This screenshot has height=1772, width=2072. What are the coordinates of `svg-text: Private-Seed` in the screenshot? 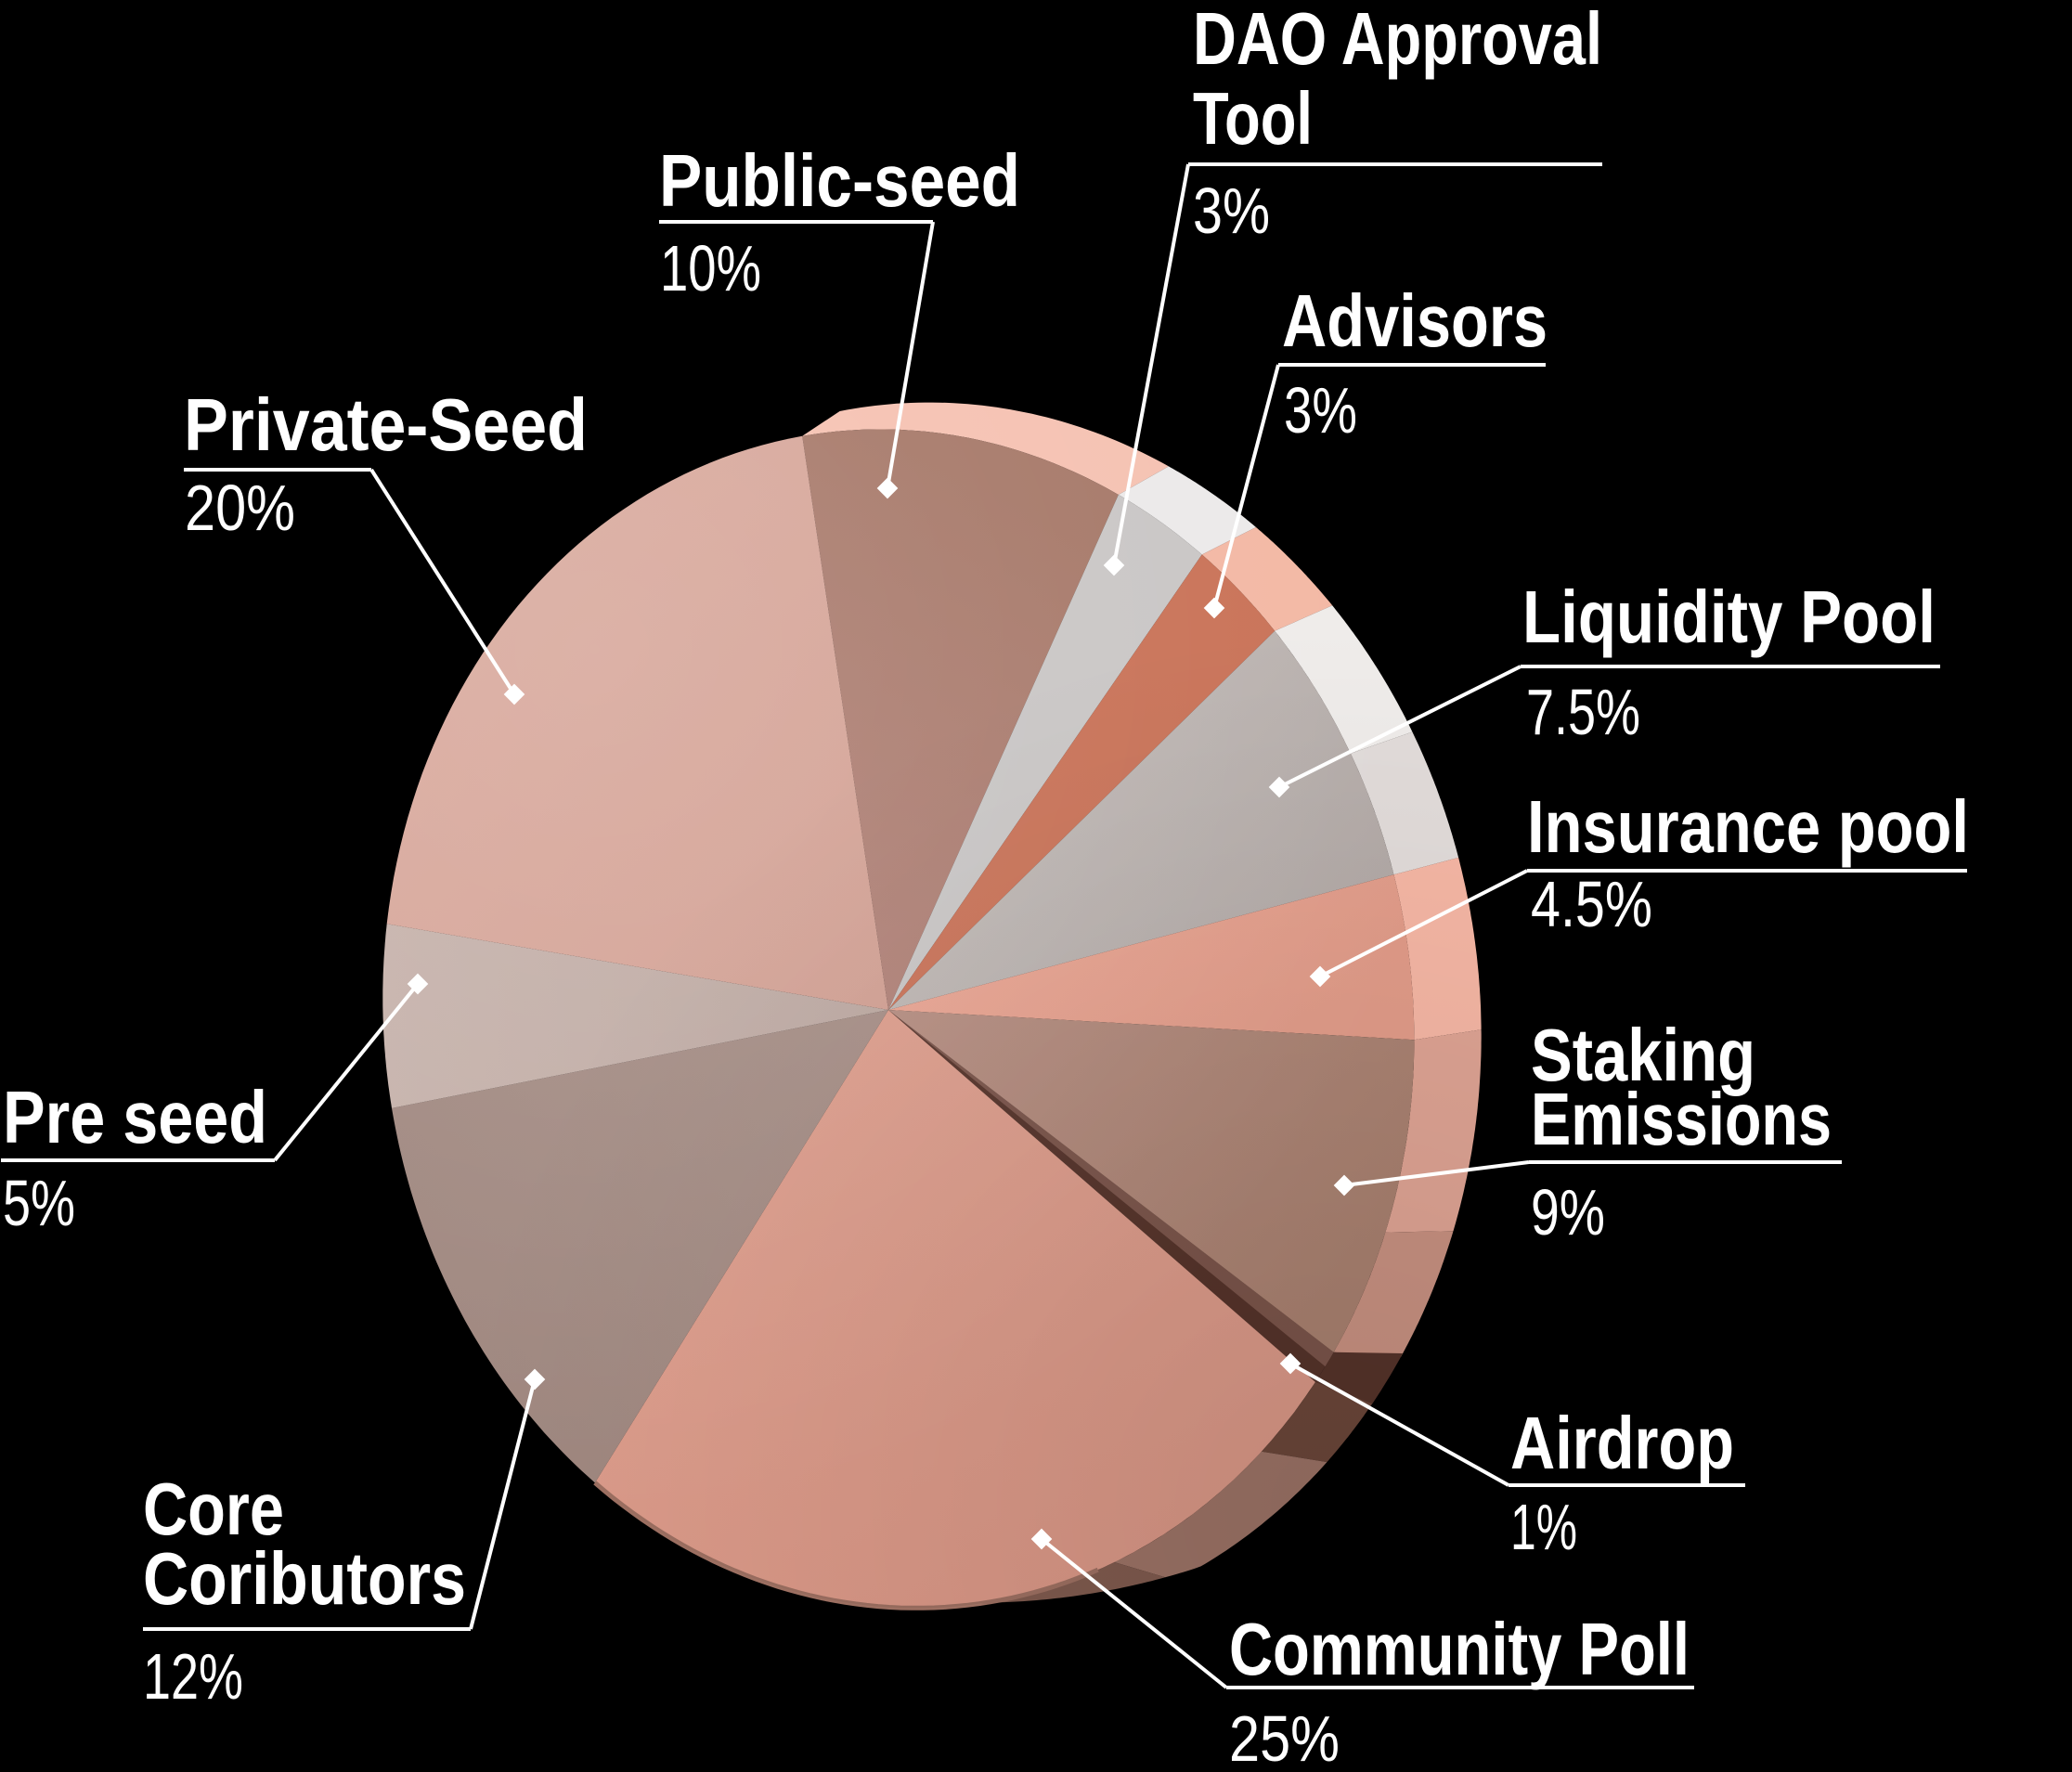 It's located at (386, 424).